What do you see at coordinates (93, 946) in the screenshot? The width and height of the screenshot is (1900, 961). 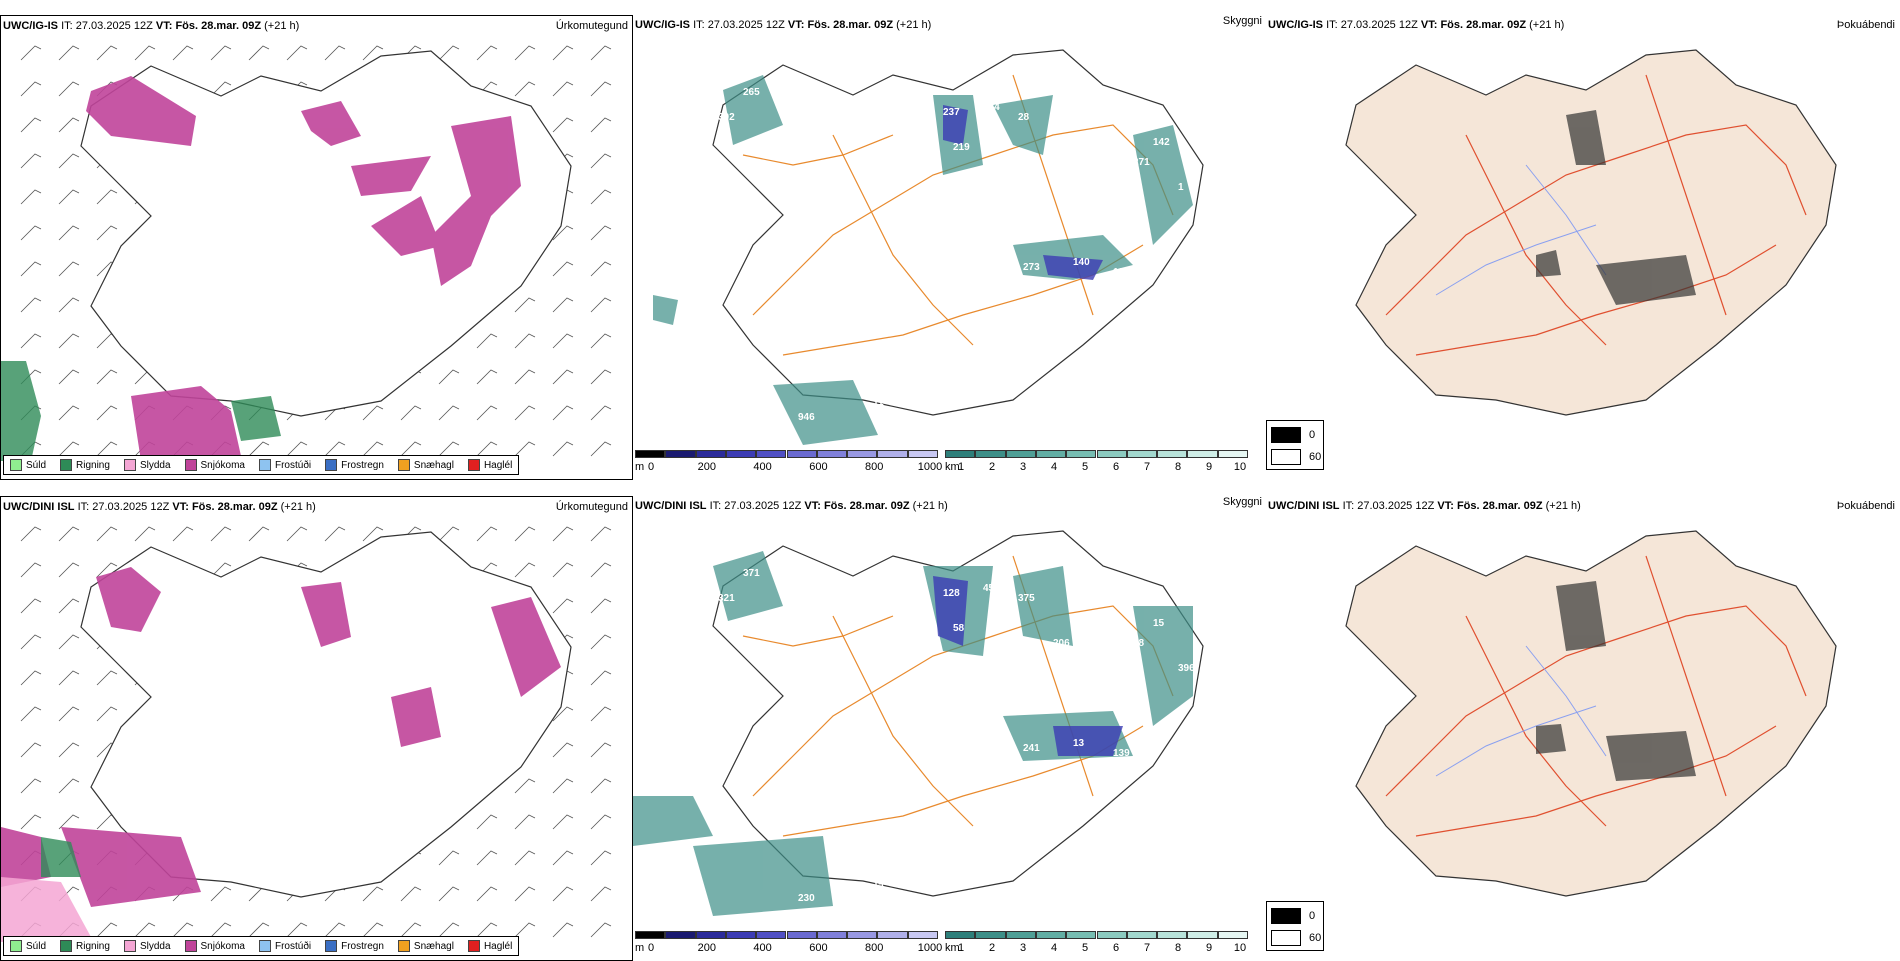 I see `legend-label: Rigning` at bounding box center [93, 946].